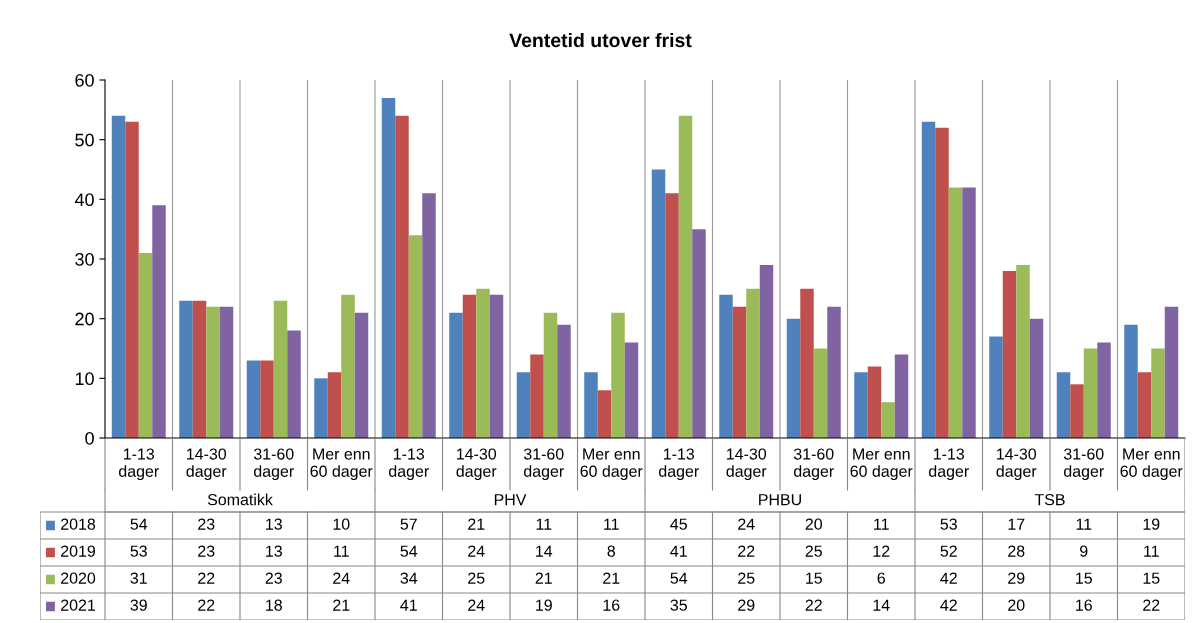  I want to click on data-label: 45, so click(678, 524).